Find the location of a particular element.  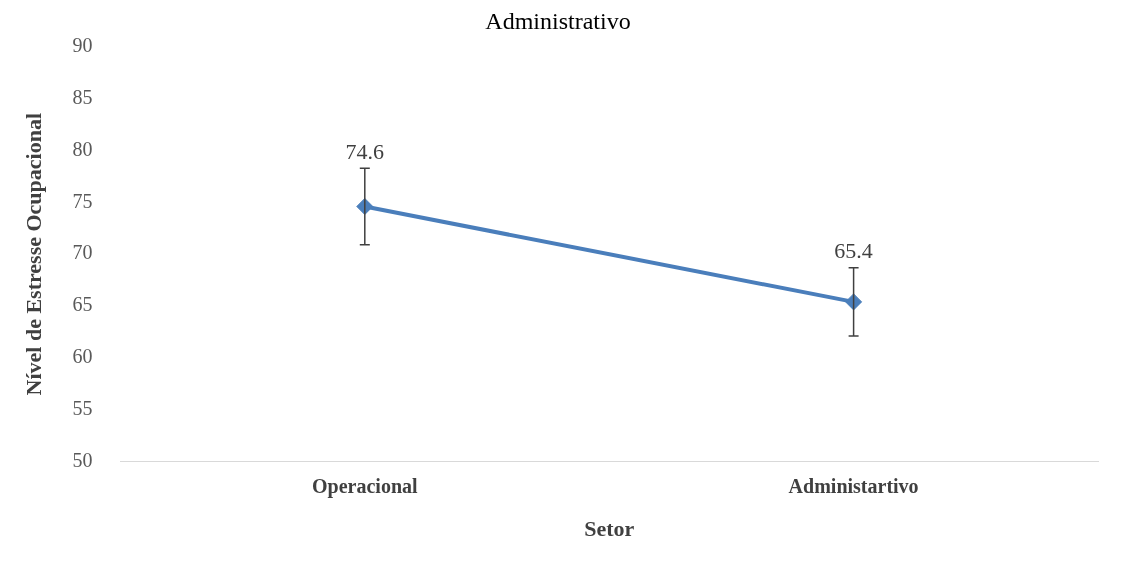

y-tick-label: 80 is located at coordinates (82, 148).